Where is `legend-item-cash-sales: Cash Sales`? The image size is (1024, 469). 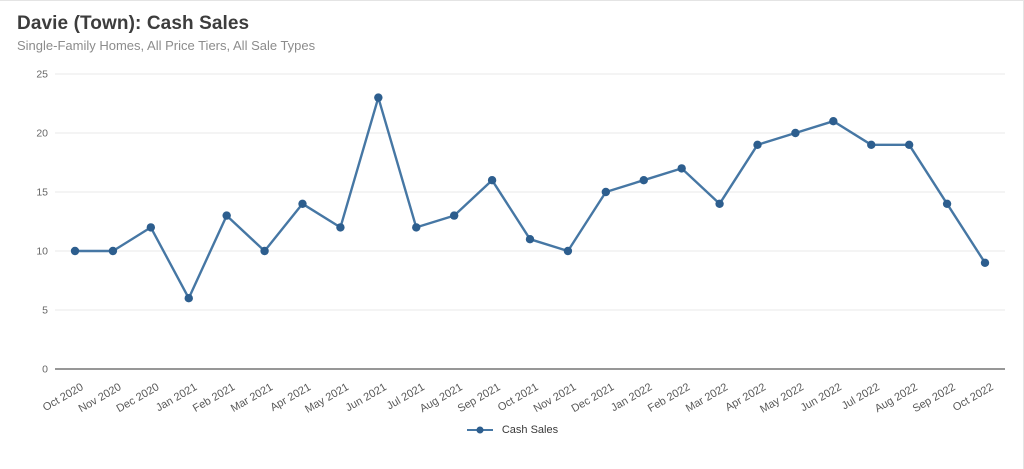
legend-item-cash-sales: Cash Sales is located at coordinates (511, 430).